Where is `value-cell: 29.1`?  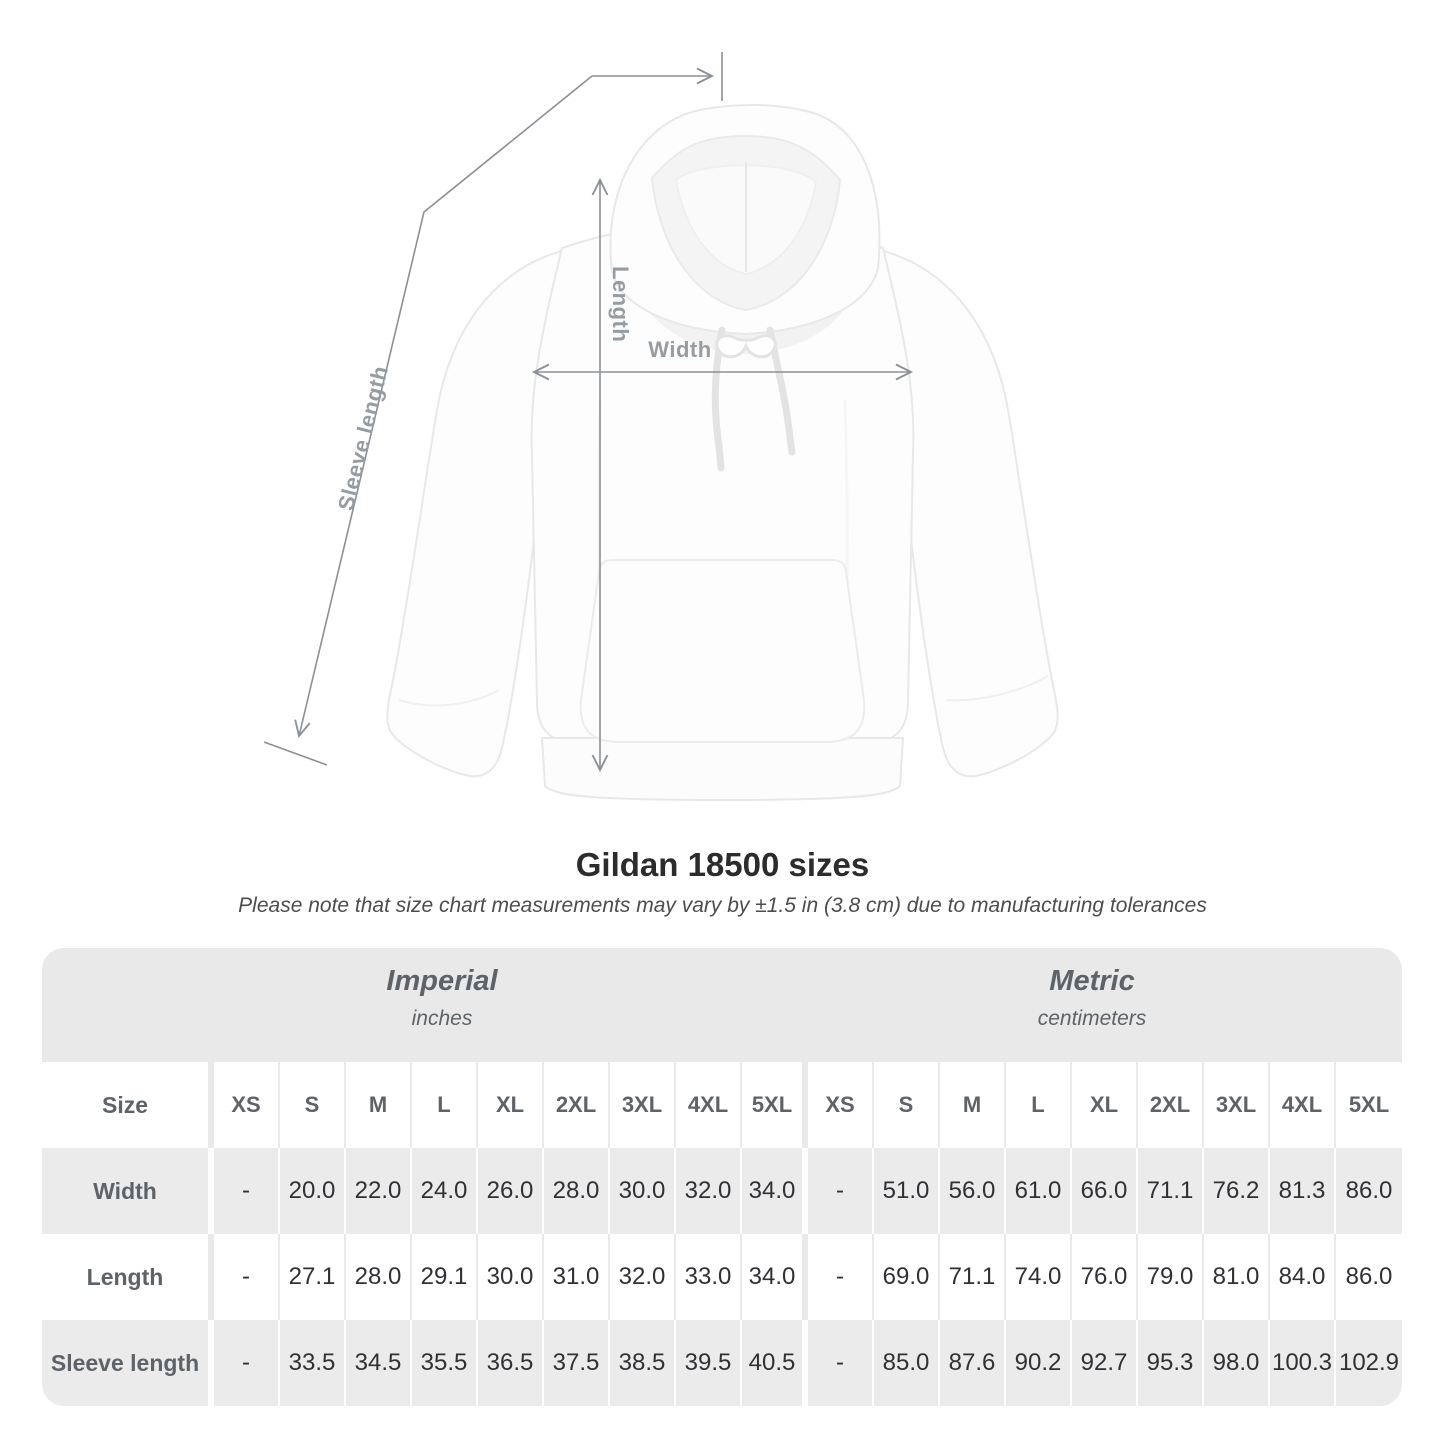
value-cell: 29.1 is located at coordinates (445, 1277).